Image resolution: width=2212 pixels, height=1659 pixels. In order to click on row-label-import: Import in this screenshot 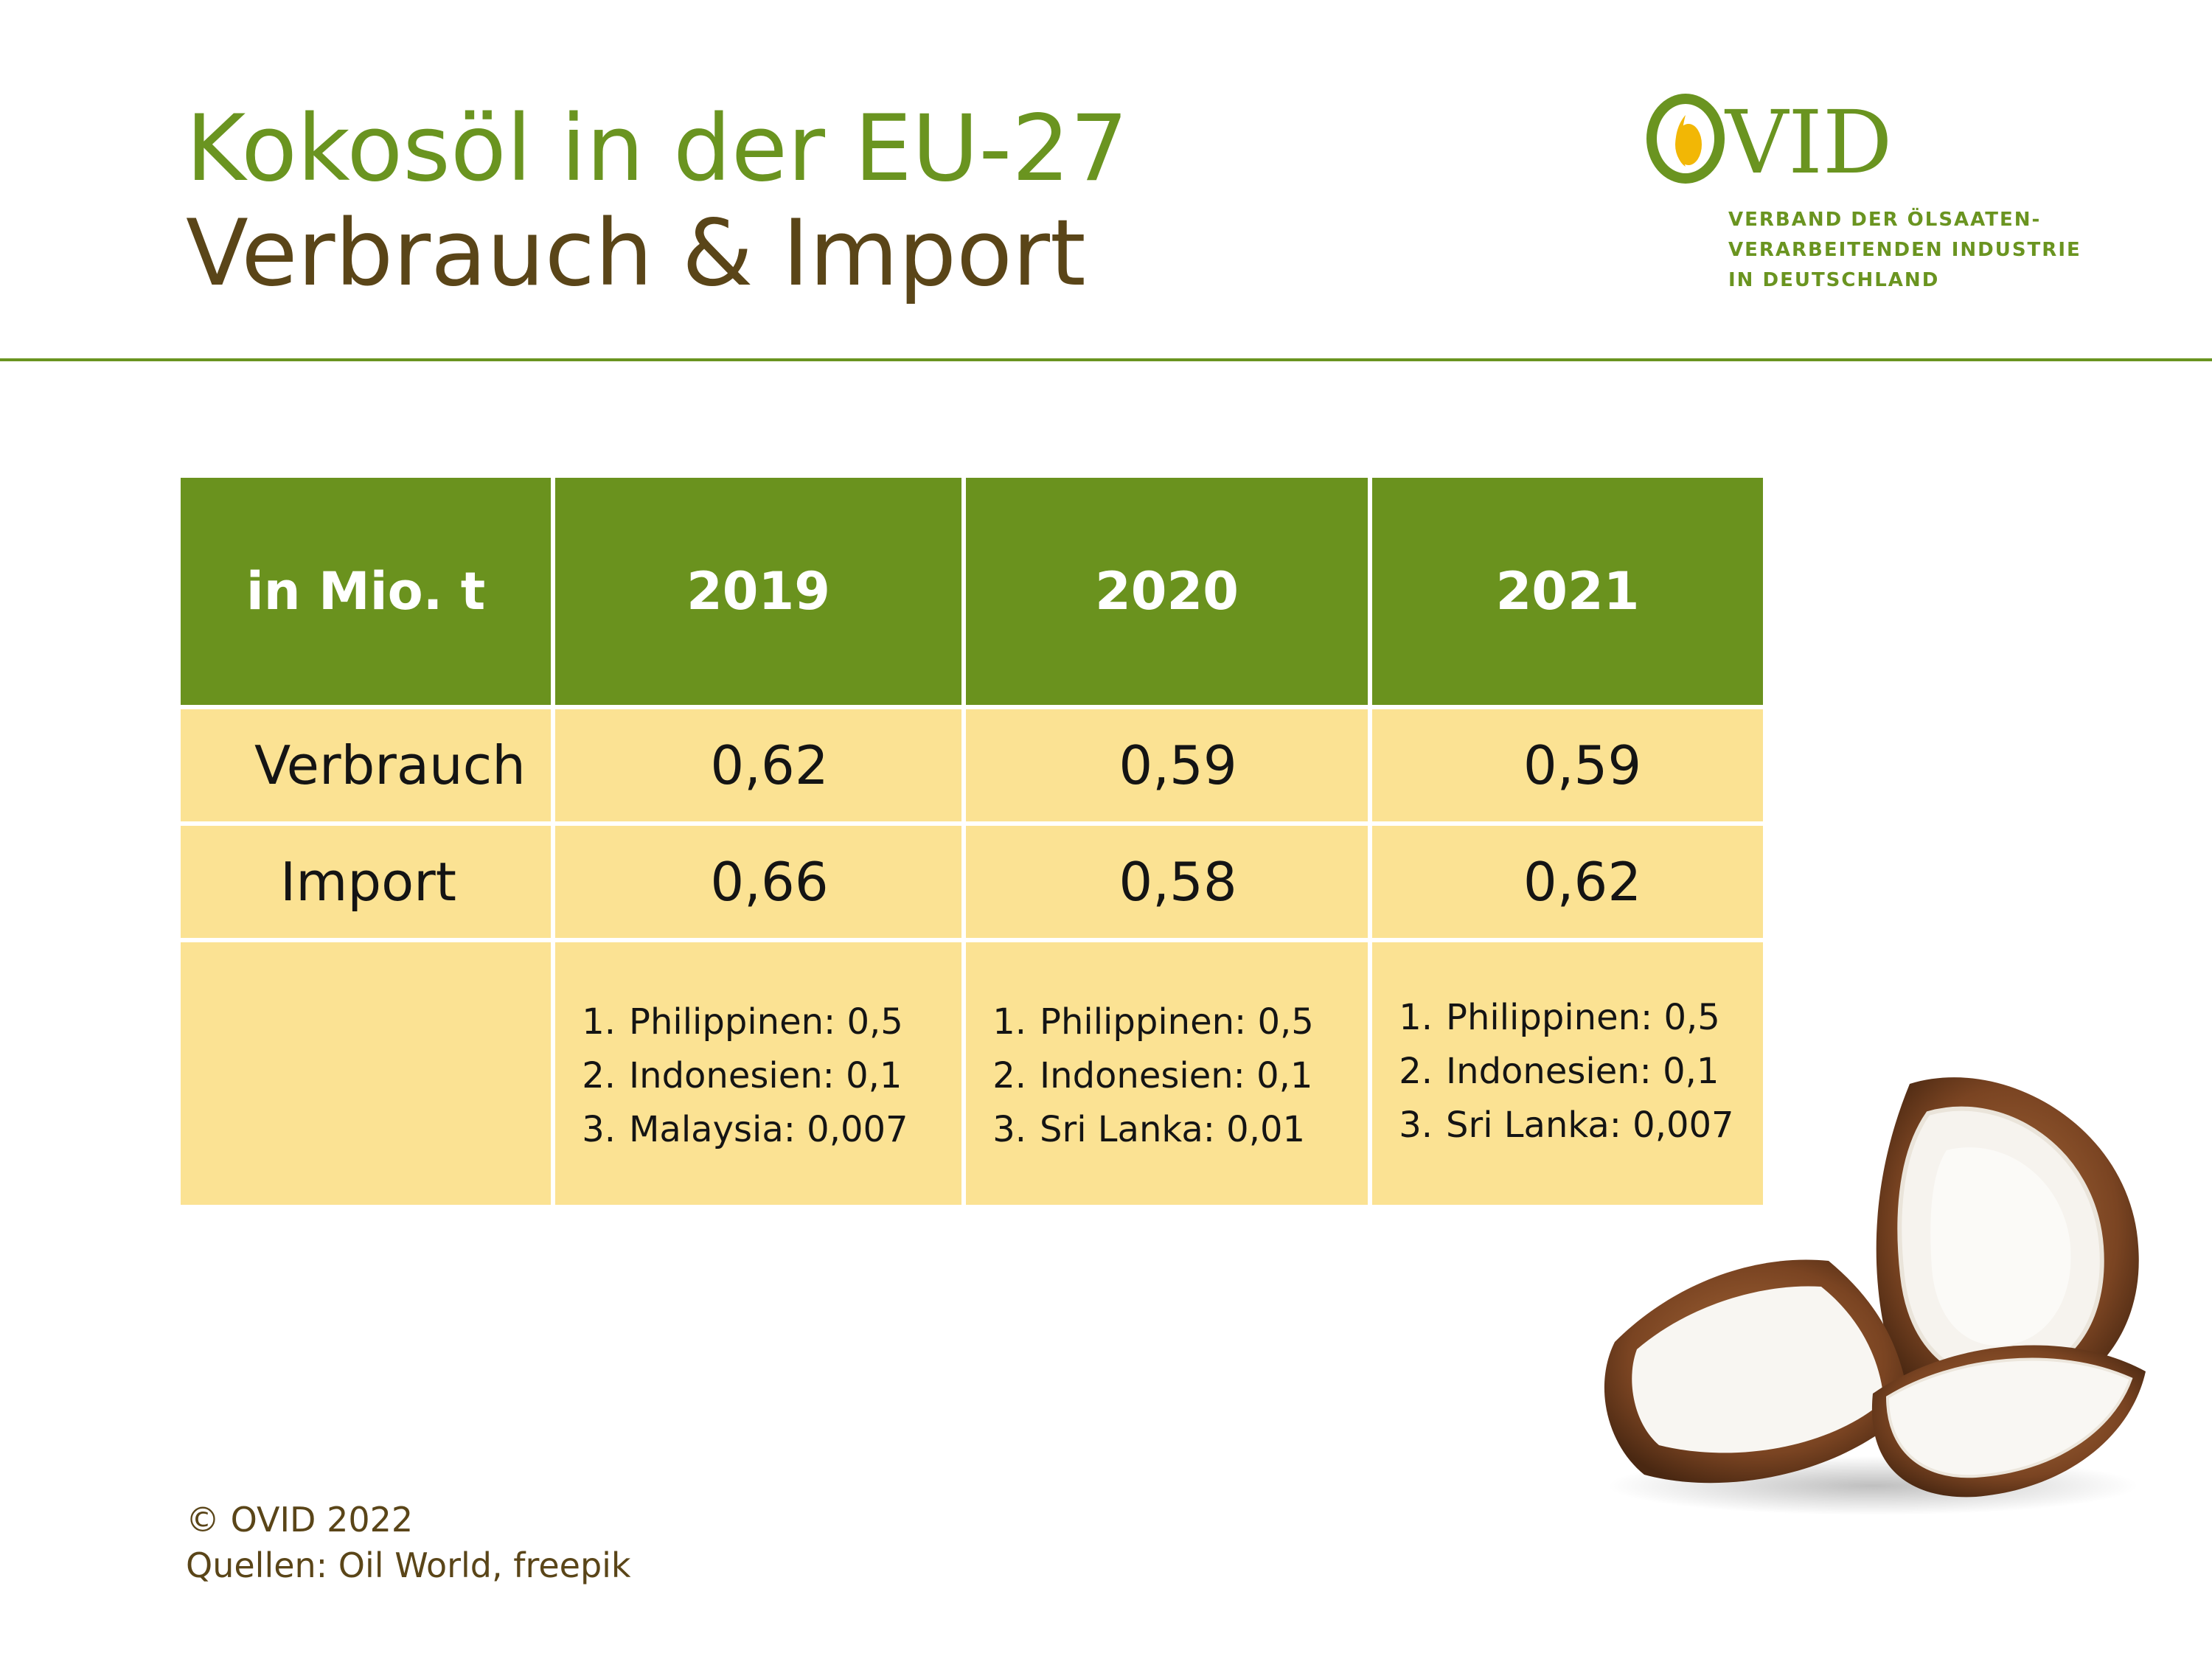, I will do `click(366, 882)`.